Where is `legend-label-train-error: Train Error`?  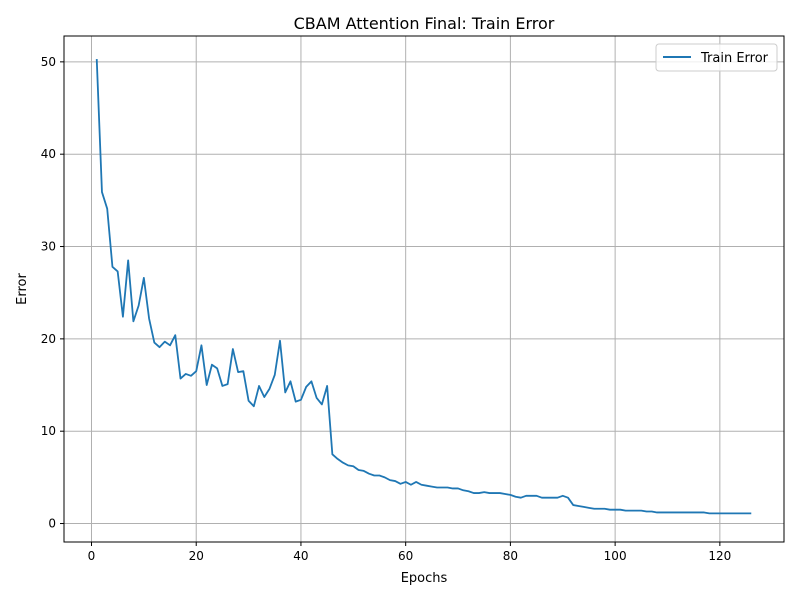
legend-label-train-error: Train Error is located at coordinates (734, 58).